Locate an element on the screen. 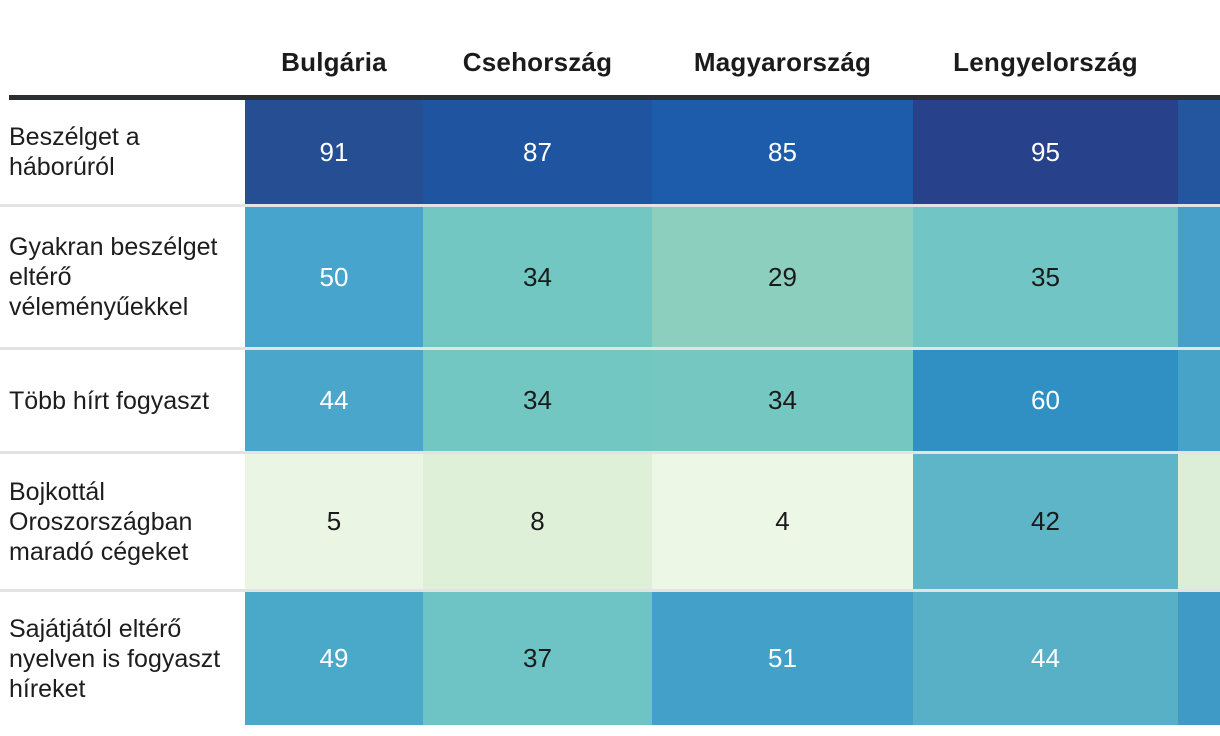 The width and height of the screenshot is (1220, 736). cell-value: 5 is located at coordinates (334, 521).